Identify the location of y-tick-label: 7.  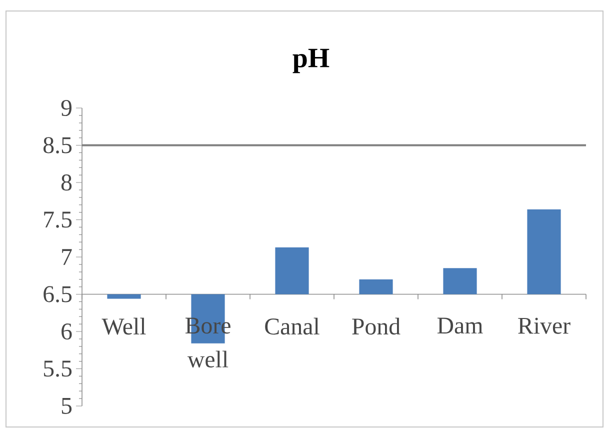
(67, 257).